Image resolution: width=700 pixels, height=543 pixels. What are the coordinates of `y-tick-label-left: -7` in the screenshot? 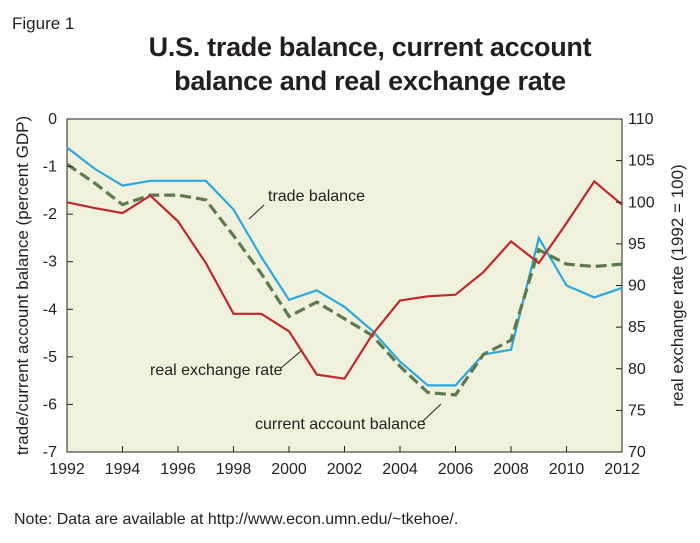 It's located at (50, 452).